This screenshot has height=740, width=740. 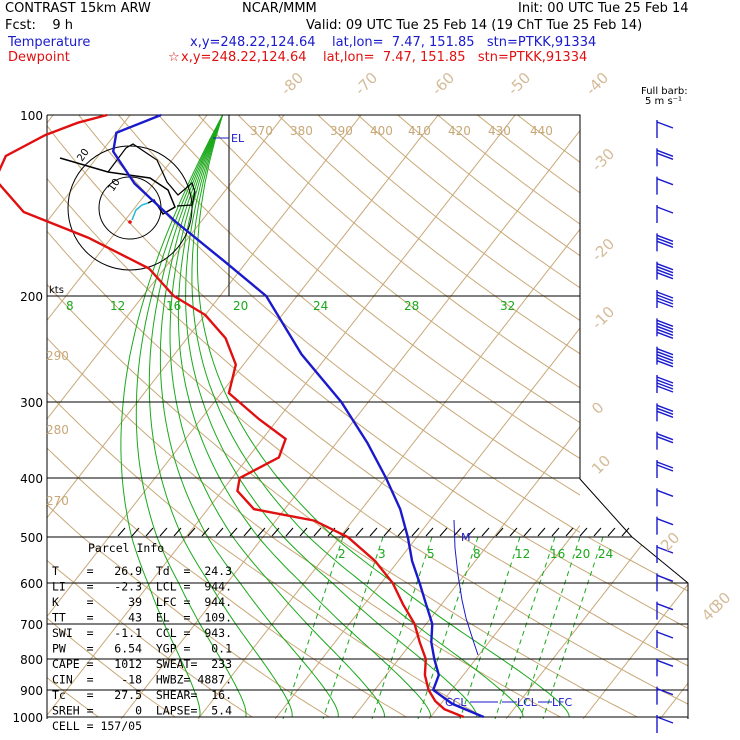 What do you see at coordinates (603, 318) in the screenshot?
I see `isotherm-label: -10` at bounding box center [603, 318].